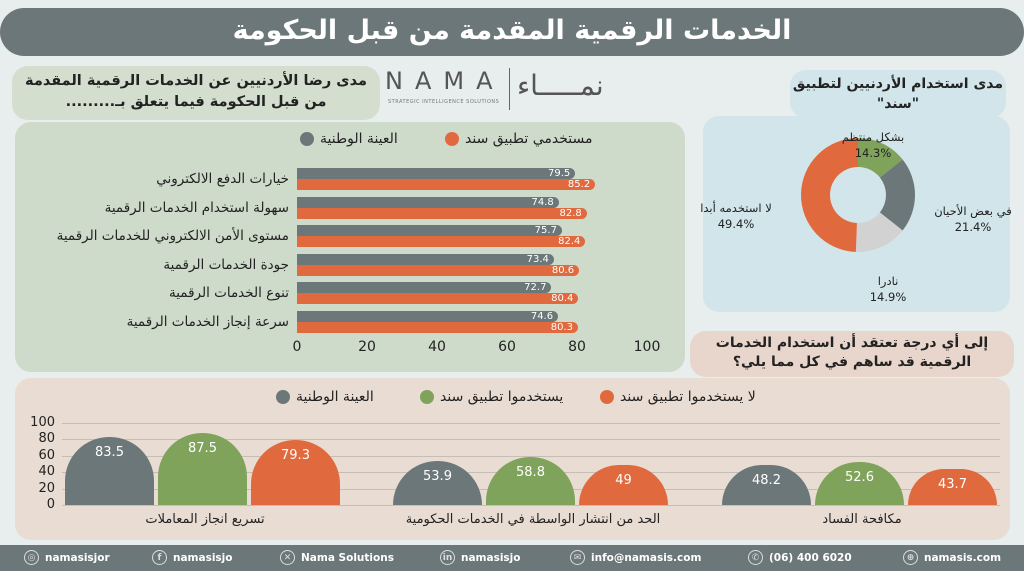 This screenshot has height=571, width=1024. What do you see at coordinates (577, 347) in the screenshot?
I see `x-tick-label: 80` at bounding box center [577, 347].